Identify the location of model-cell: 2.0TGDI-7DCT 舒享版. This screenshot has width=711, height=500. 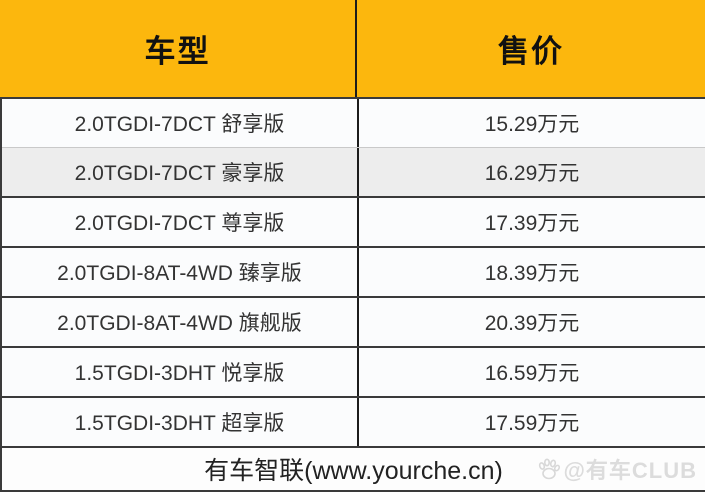
(179, 124).